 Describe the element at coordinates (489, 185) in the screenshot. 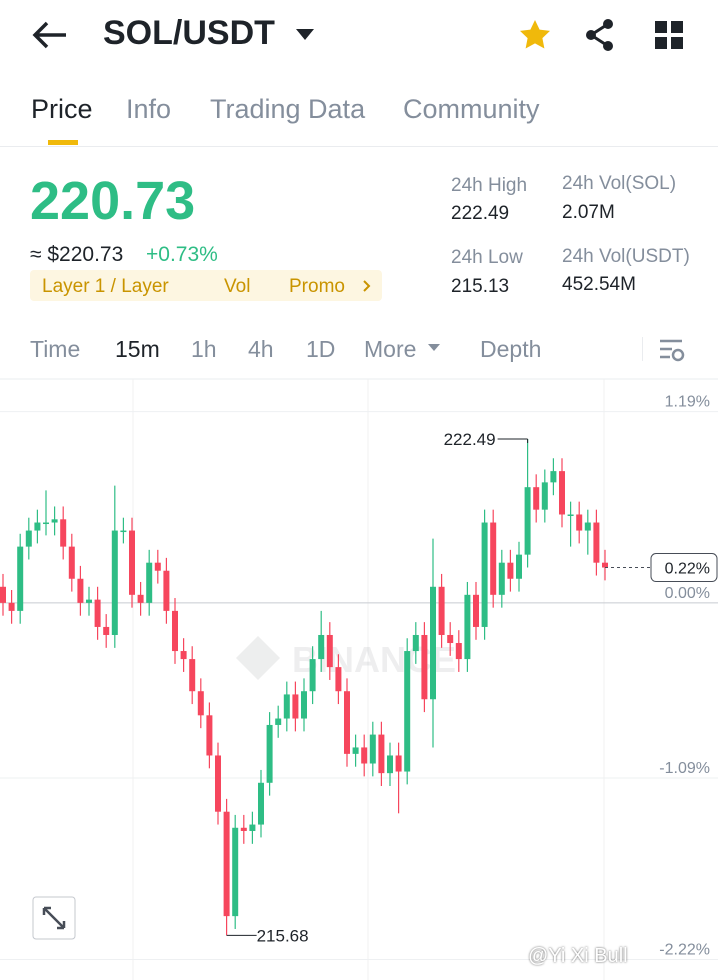

I see `stat-label: 24h High` at that location.